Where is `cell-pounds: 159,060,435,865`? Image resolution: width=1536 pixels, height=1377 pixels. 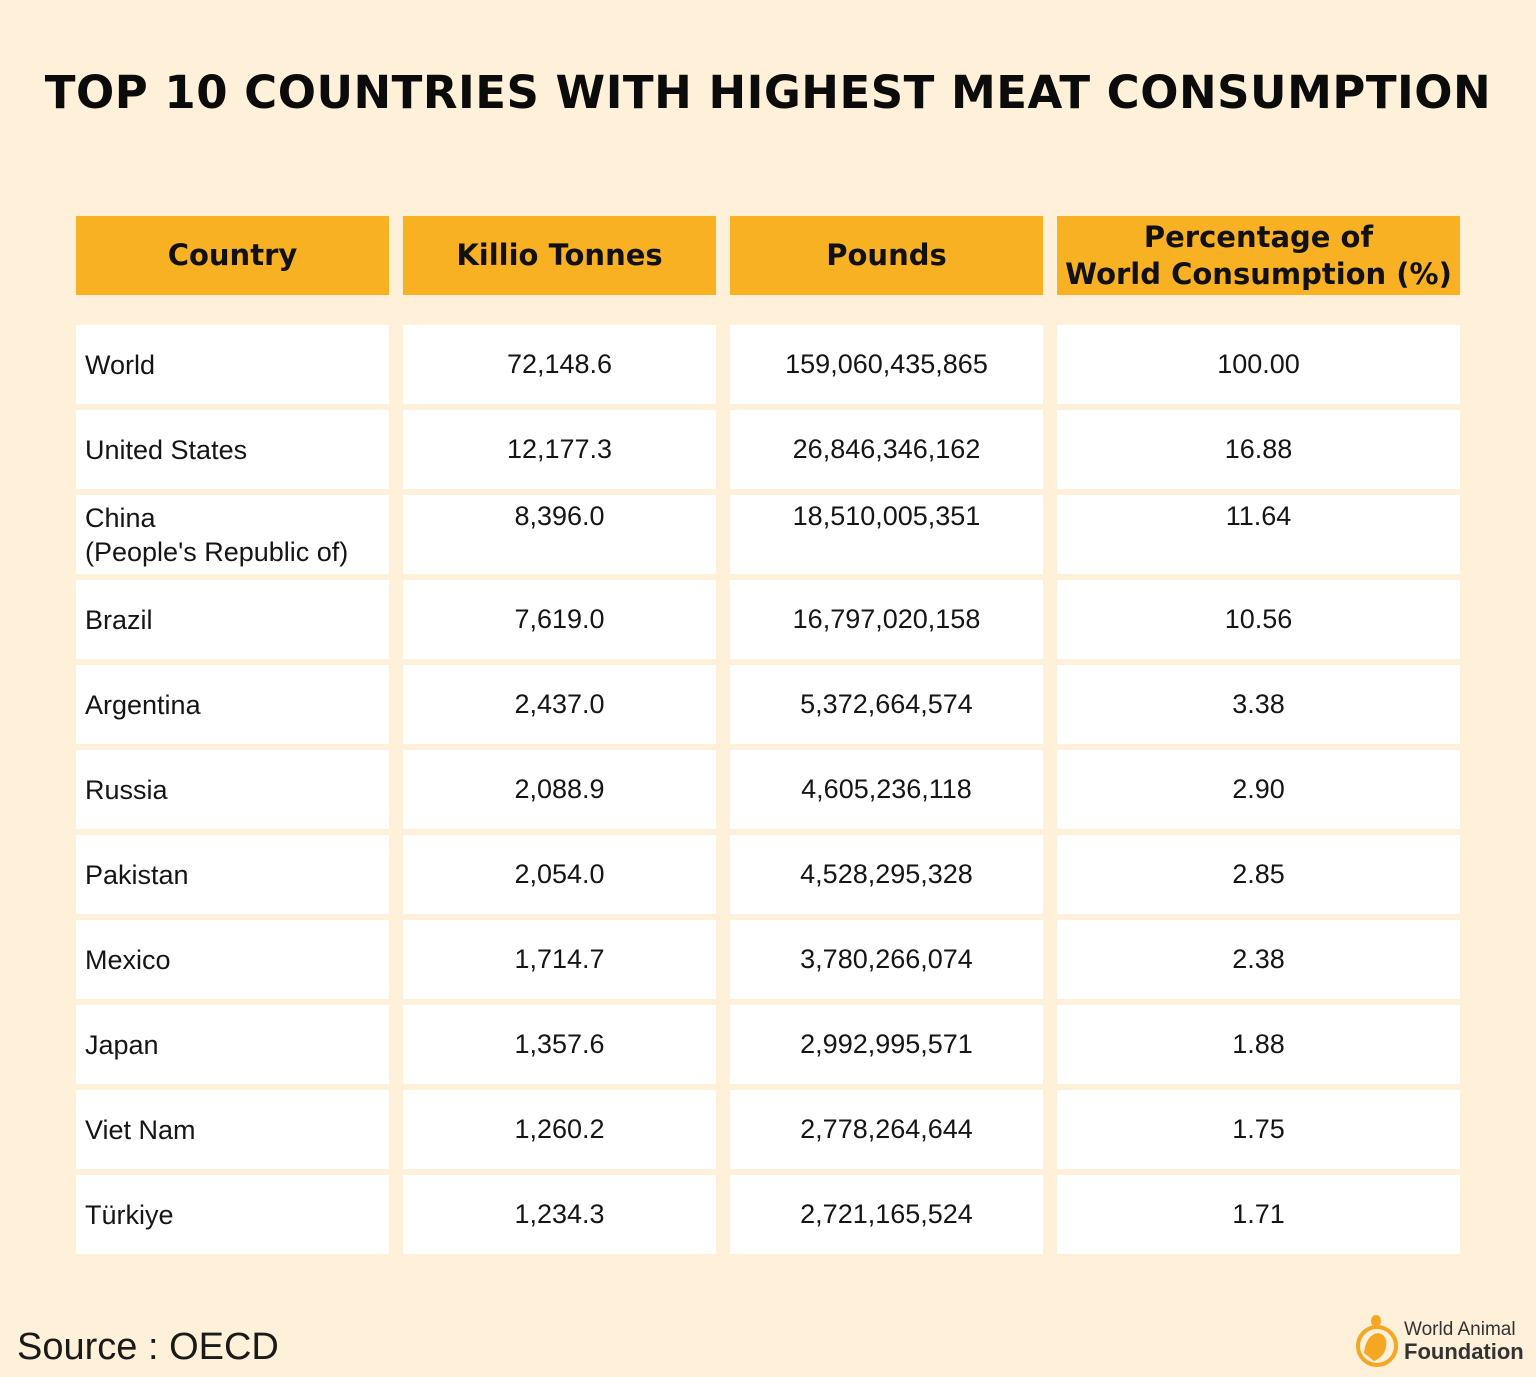 cell-pounds: 159,060,435,865 is located at coordinates (886, 364).